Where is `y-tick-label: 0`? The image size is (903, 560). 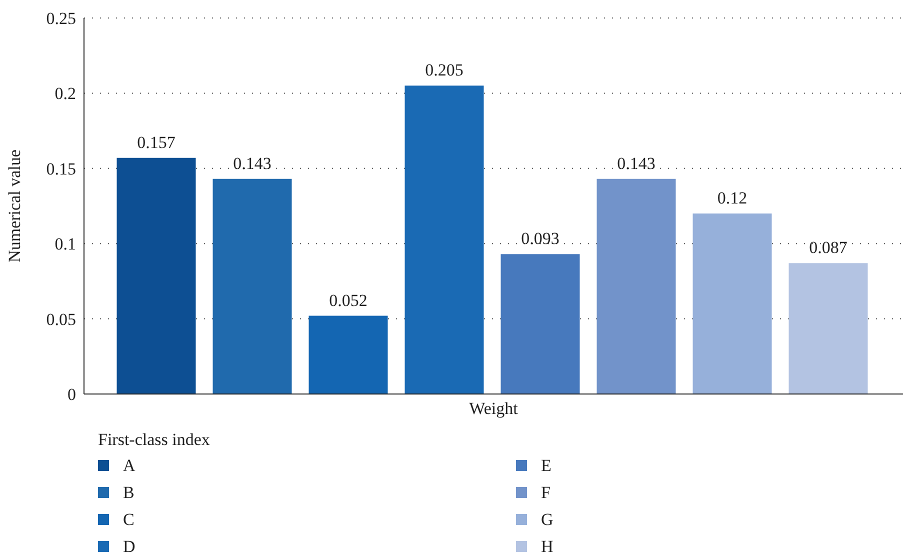
y-tick-label: 0 is located at coordinates (72, 394).